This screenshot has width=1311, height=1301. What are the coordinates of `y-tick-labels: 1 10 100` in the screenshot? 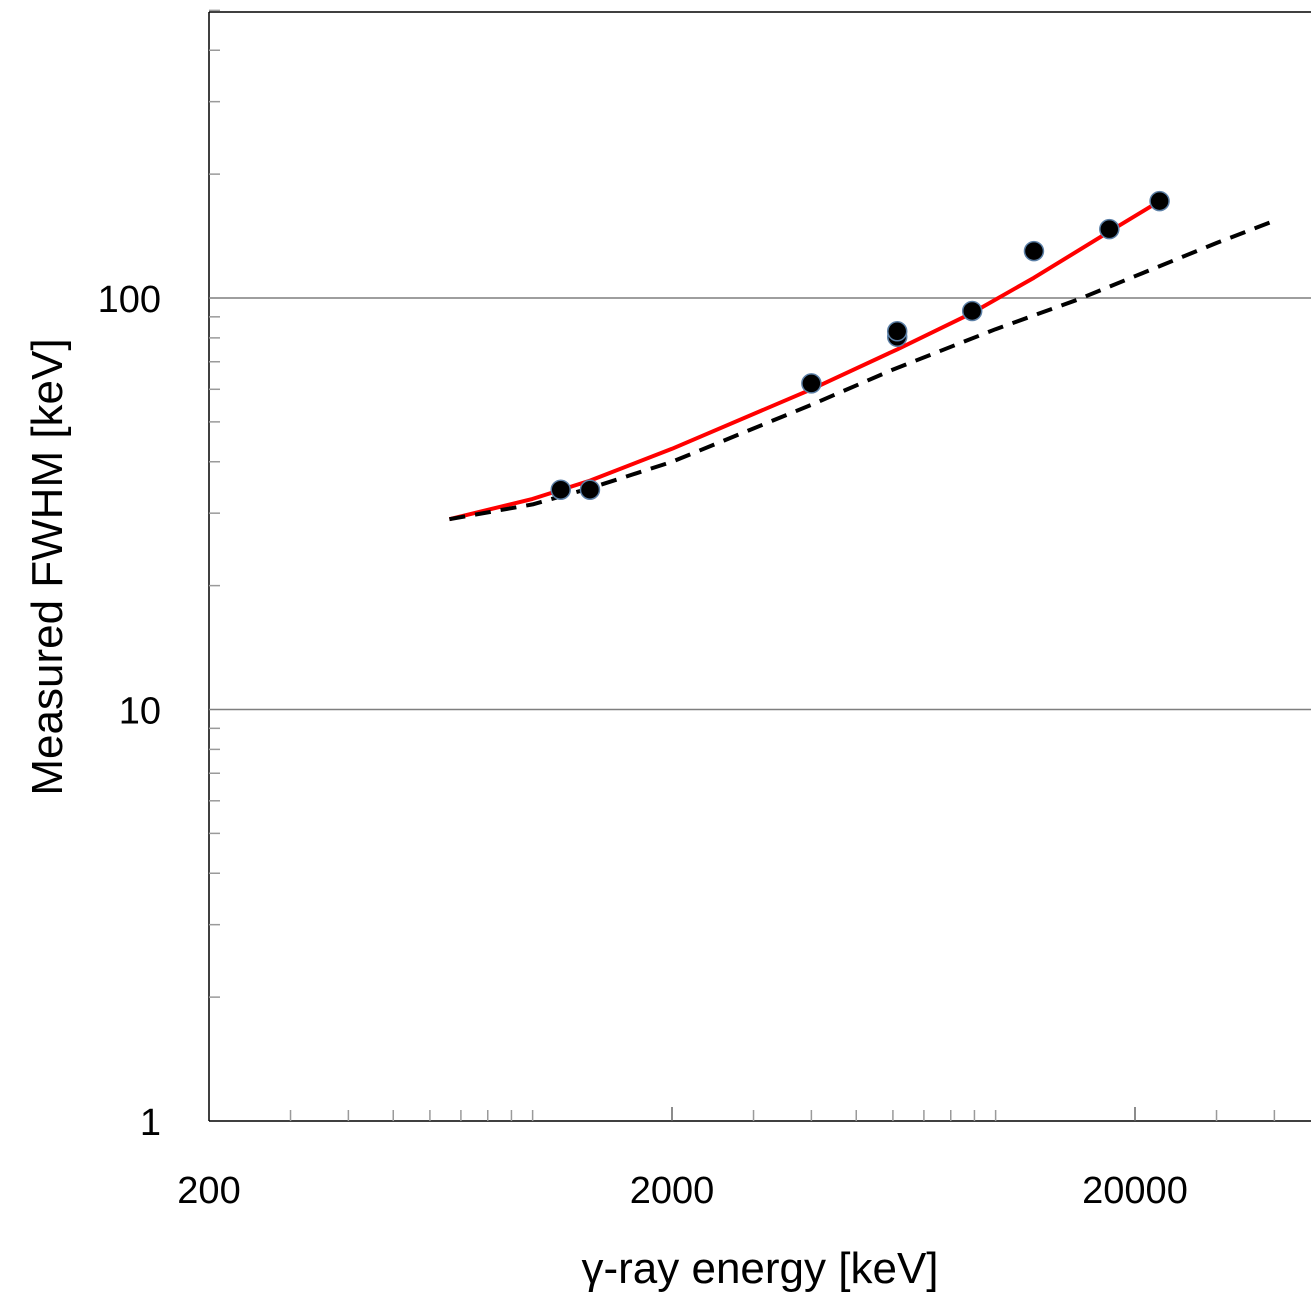 It's located at (129, 711).